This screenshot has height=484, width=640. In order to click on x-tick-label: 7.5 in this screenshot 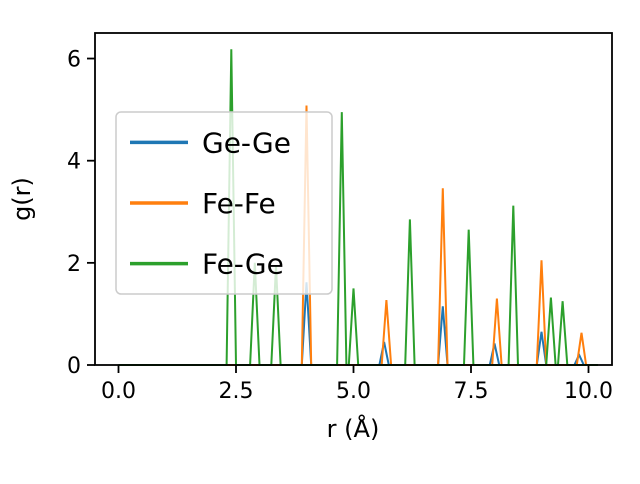, I will do `click(471, 391)`.